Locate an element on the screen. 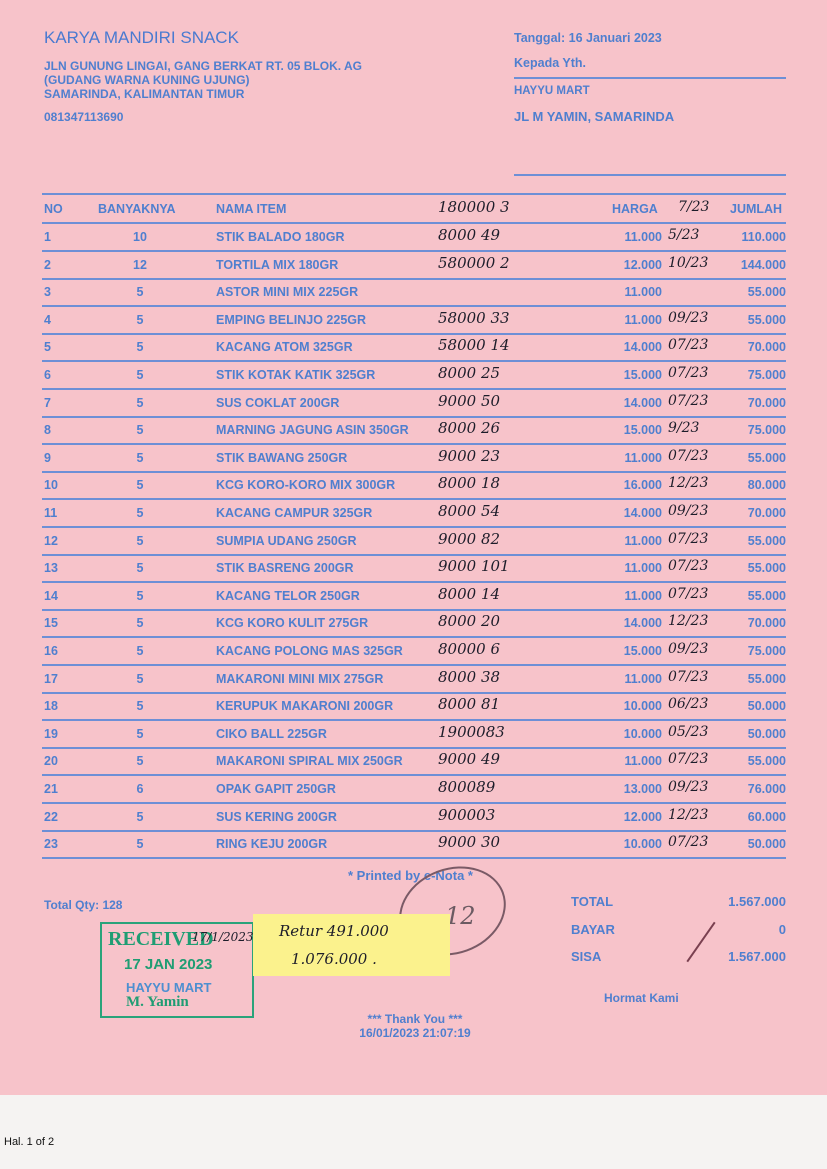 The width and height of the screenshot is (827, 1169). total-qty: Total Qty: 128 is located at coordinates (83, 905).